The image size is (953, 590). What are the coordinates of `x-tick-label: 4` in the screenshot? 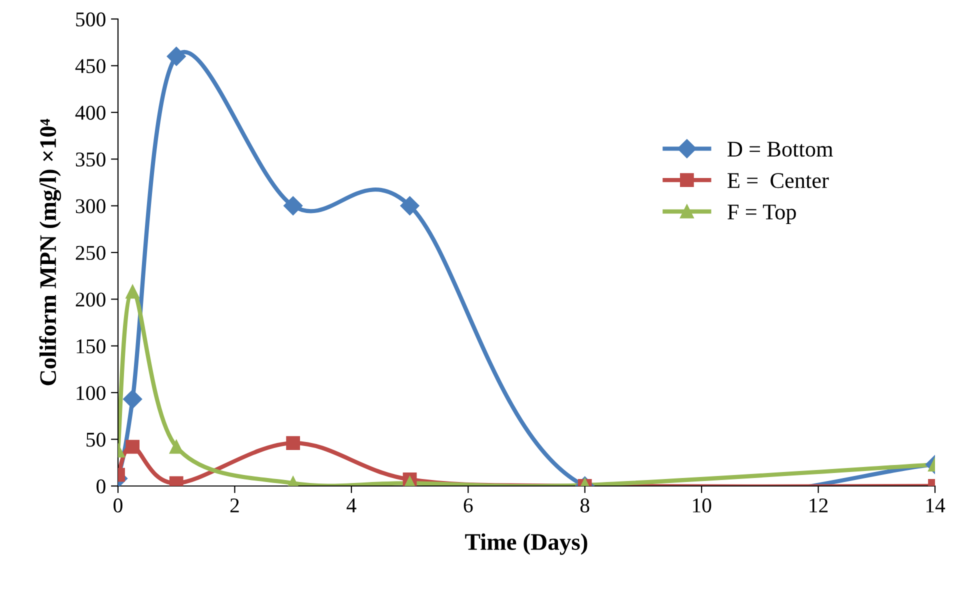 It's located at (351, 505).